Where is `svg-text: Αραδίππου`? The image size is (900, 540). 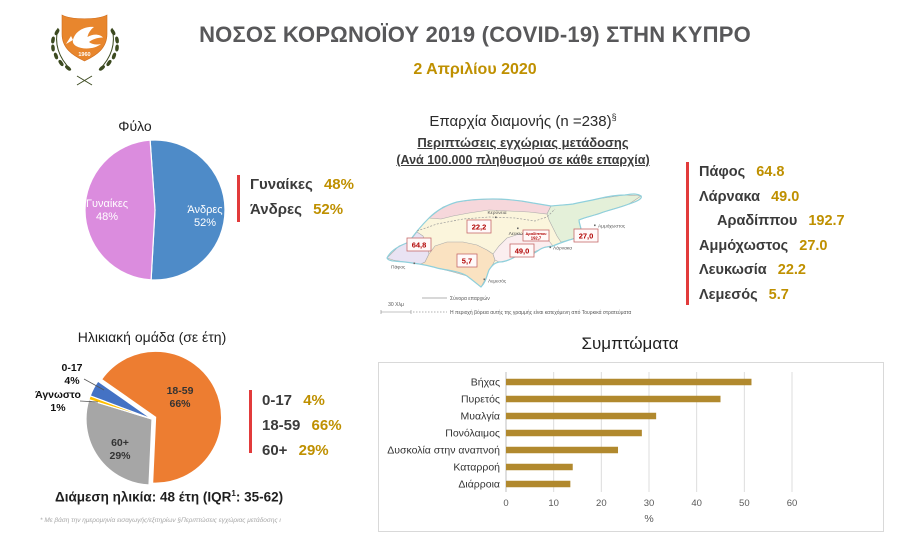
svg-text: Αραδίππου is located at coordinates (536, 234).